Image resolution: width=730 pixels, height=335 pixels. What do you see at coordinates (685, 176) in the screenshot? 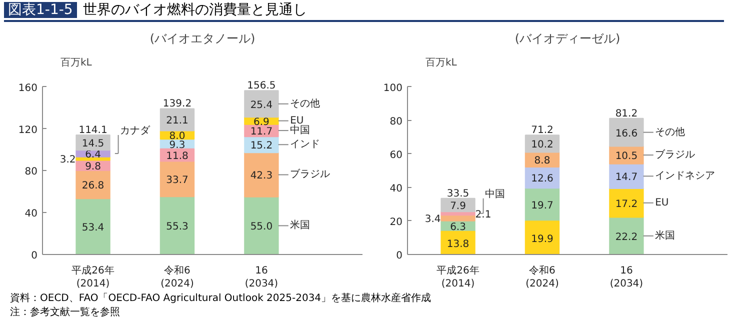
I see `series-label: インドネシア` at bounding box center [685, 176].